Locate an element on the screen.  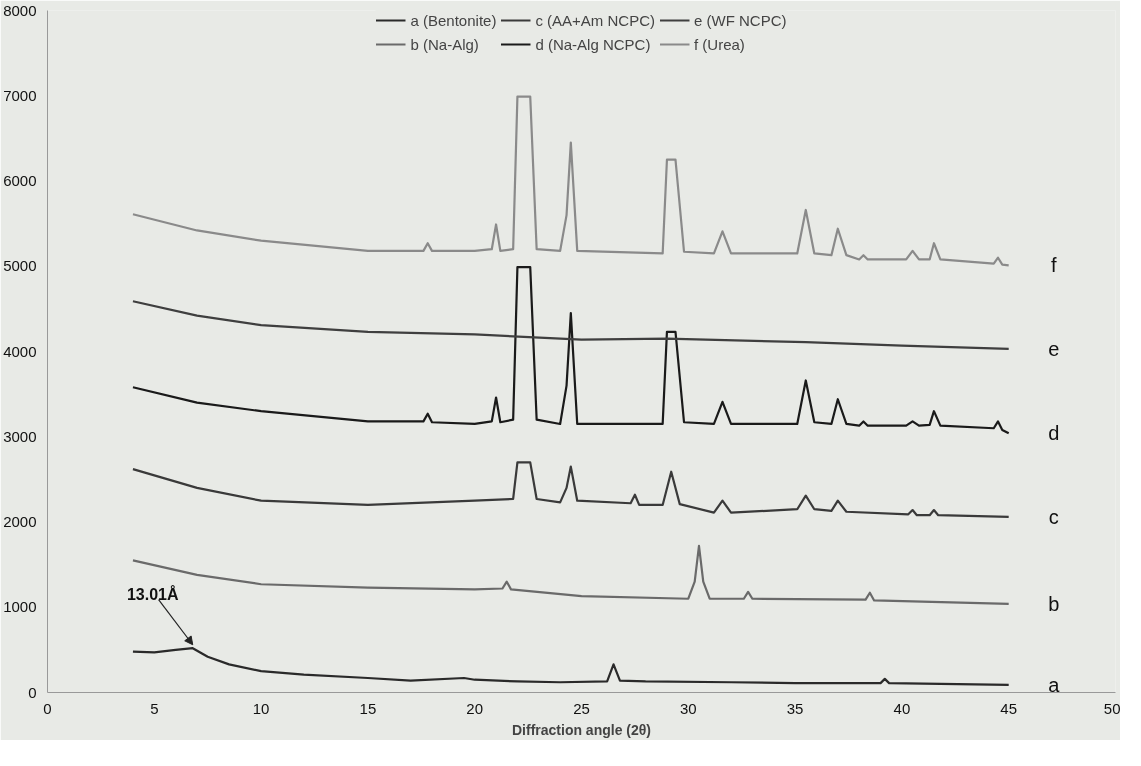
legend-label: c (AA+Am NCPC) is located at coordinates (595, 20).